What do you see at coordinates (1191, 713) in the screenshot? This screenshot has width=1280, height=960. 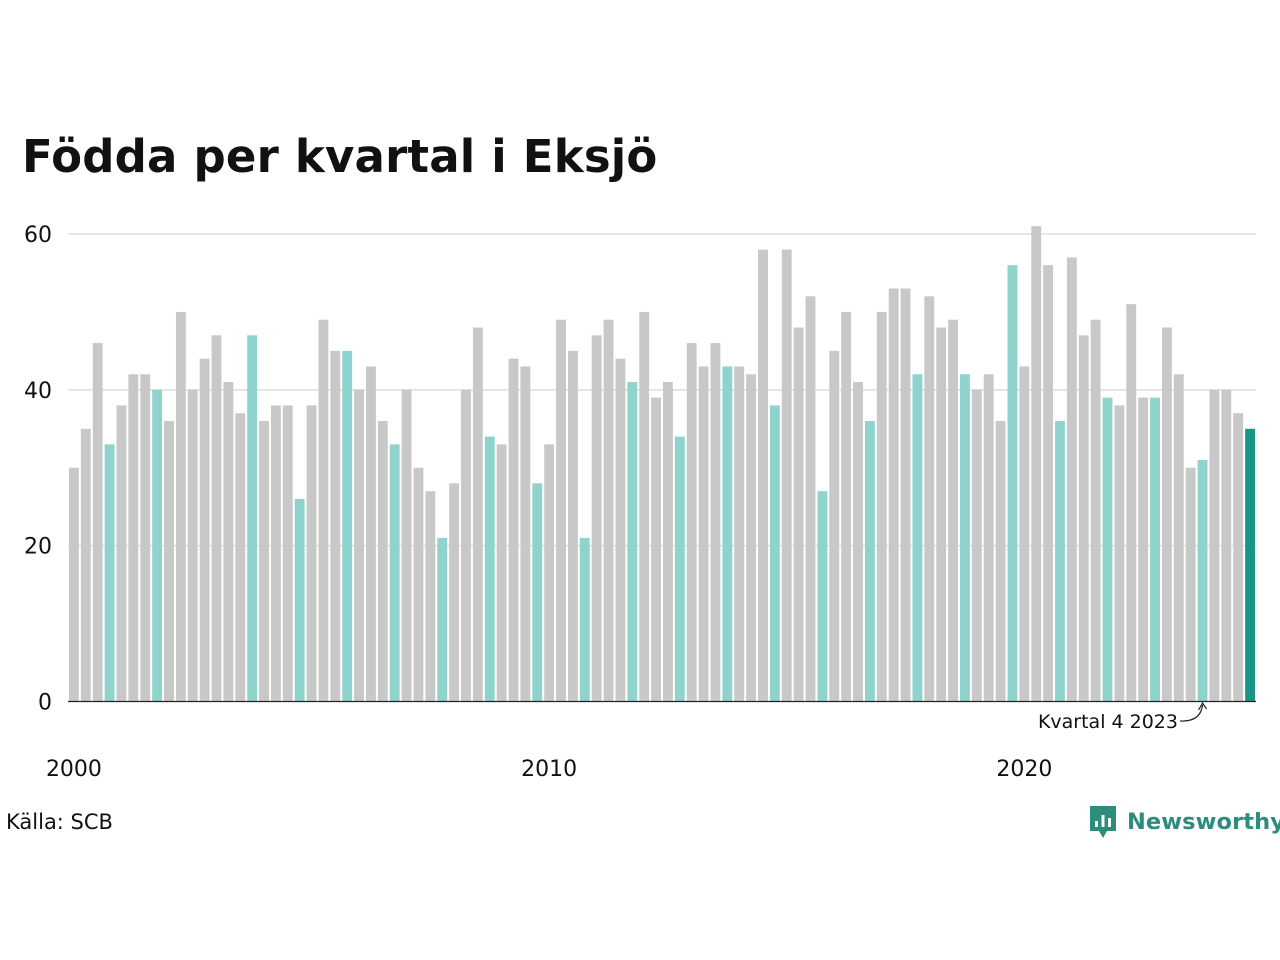 I see `annotation-arrow` at bounding box center [1191, 713].